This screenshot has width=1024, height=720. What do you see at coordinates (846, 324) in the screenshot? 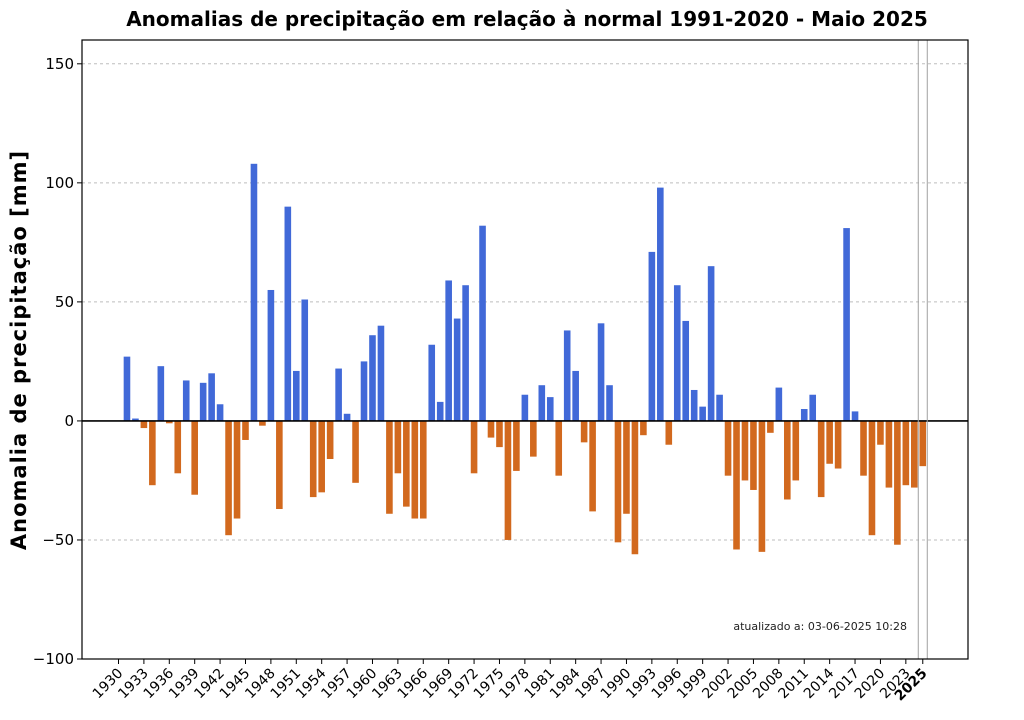
I see `bar-2016` at bounding box center [846, 324].